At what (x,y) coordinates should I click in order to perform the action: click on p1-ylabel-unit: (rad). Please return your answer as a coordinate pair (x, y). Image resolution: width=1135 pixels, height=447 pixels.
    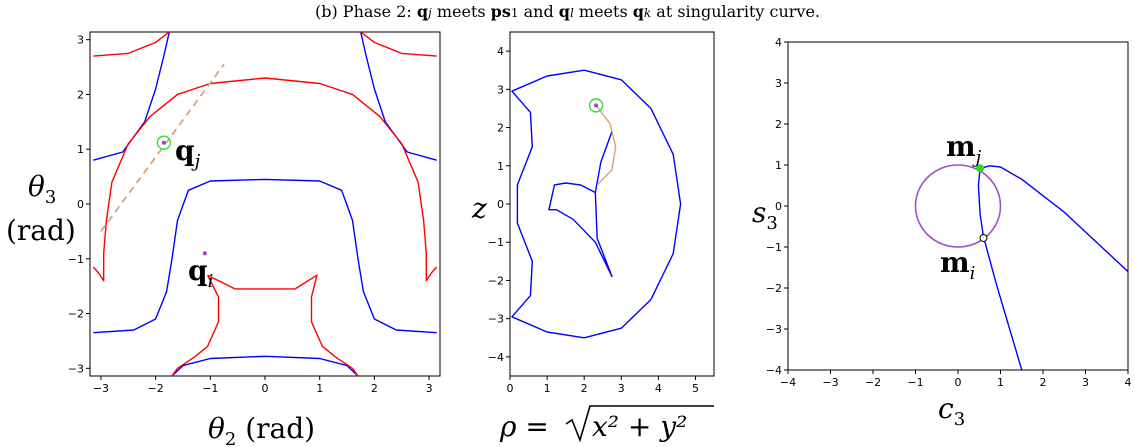
    Looking at the image, I should click on (41, 230).